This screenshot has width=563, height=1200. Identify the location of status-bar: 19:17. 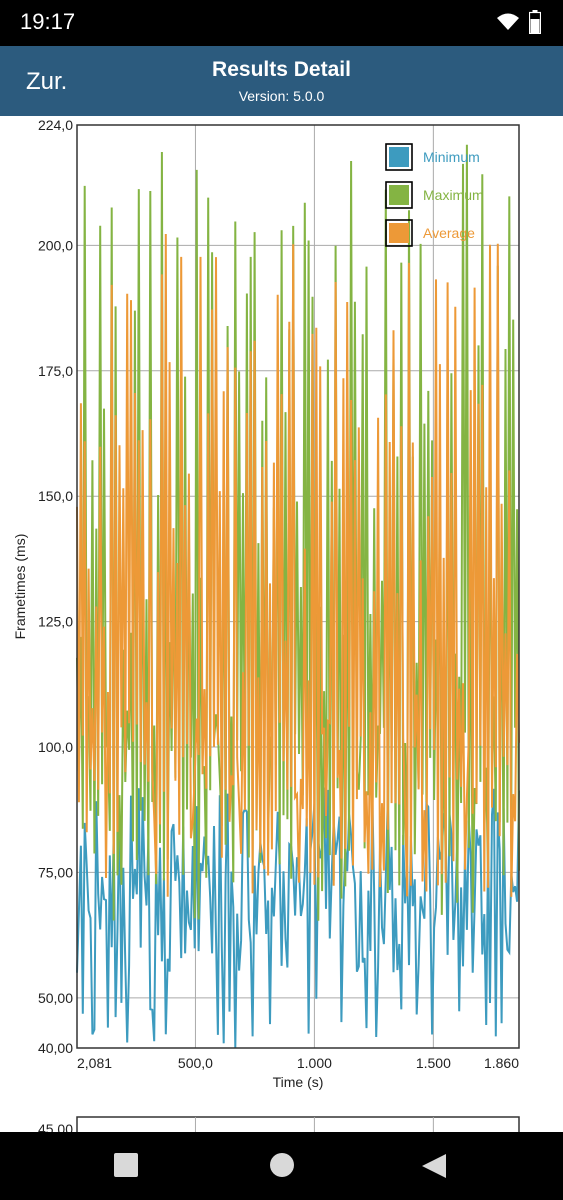
(281, 23).